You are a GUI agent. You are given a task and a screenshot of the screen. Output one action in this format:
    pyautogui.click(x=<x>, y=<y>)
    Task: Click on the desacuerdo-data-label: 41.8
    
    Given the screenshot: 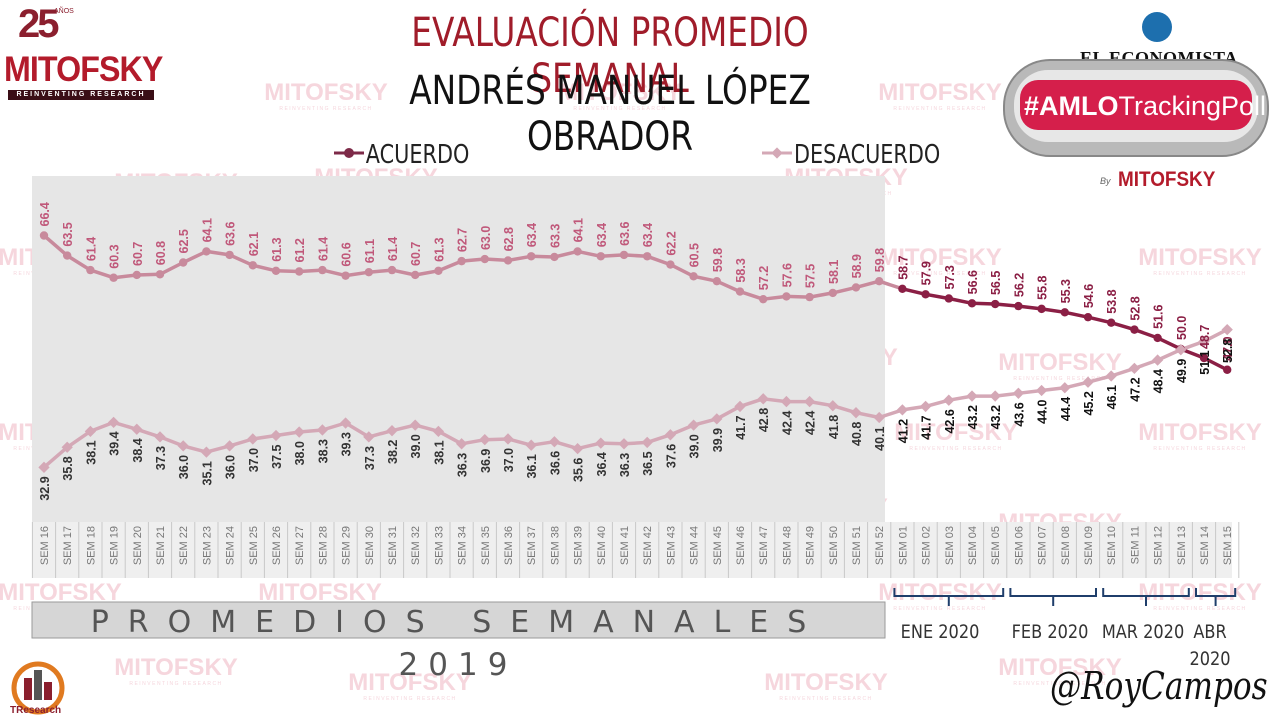 What is the action you would take?
    pyautogui.click(x=834, y=427)
    